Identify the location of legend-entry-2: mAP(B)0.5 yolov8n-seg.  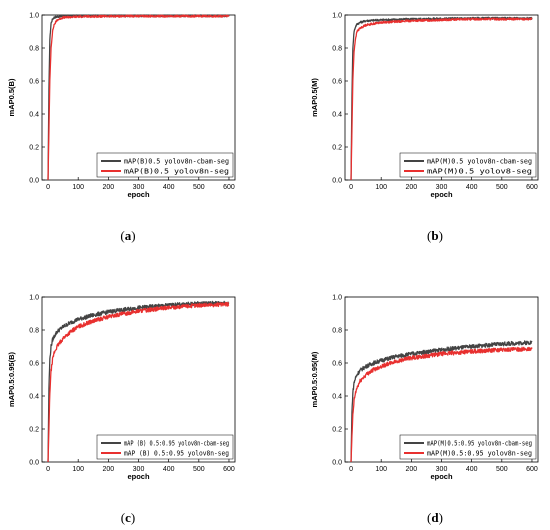
(176, 172).